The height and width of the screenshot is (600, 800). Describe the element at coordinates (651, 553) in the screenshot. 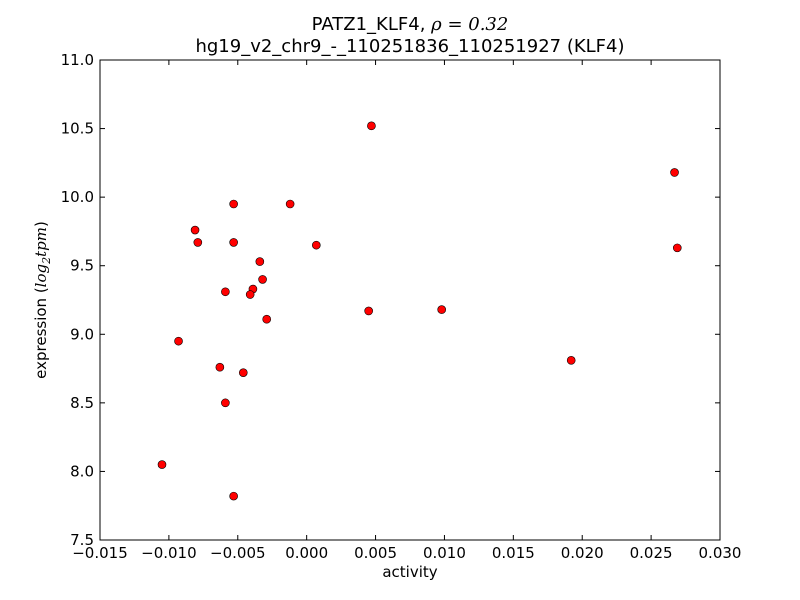

I see `x-tick-label: 0.025` at that location.